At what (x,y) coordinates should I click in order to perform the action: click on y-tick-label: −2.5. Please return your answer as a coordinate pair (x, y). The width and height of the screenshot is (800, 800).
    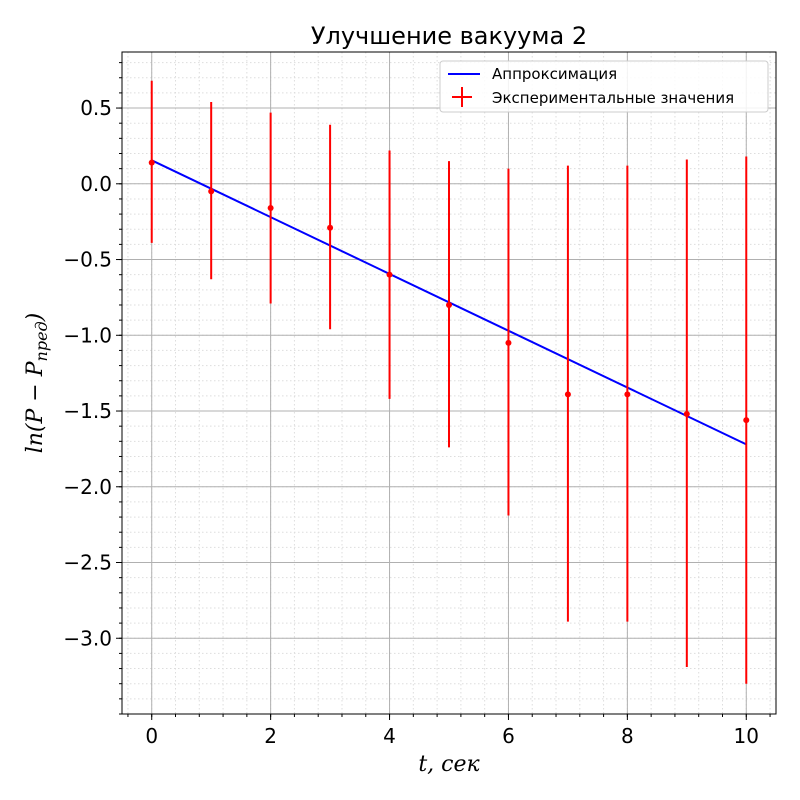
    Looking at the image, I should click on (87, 563).